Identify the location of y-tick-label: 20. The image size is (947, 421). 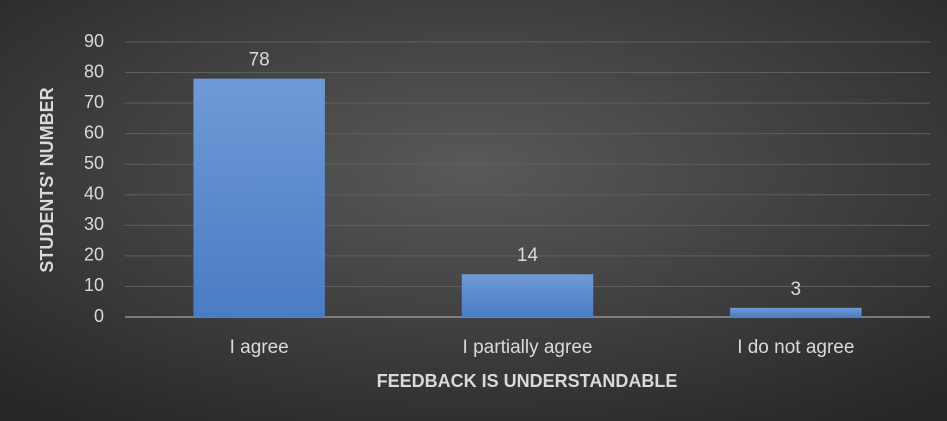
(94, 255).